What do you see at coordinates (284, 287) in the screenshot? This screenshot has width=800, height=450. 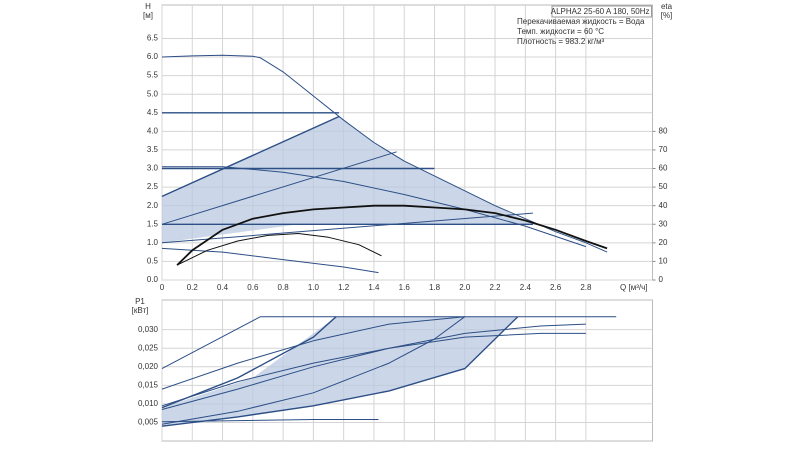 I see `x-tick-label: 0.8` at bounding box center [284, 287].